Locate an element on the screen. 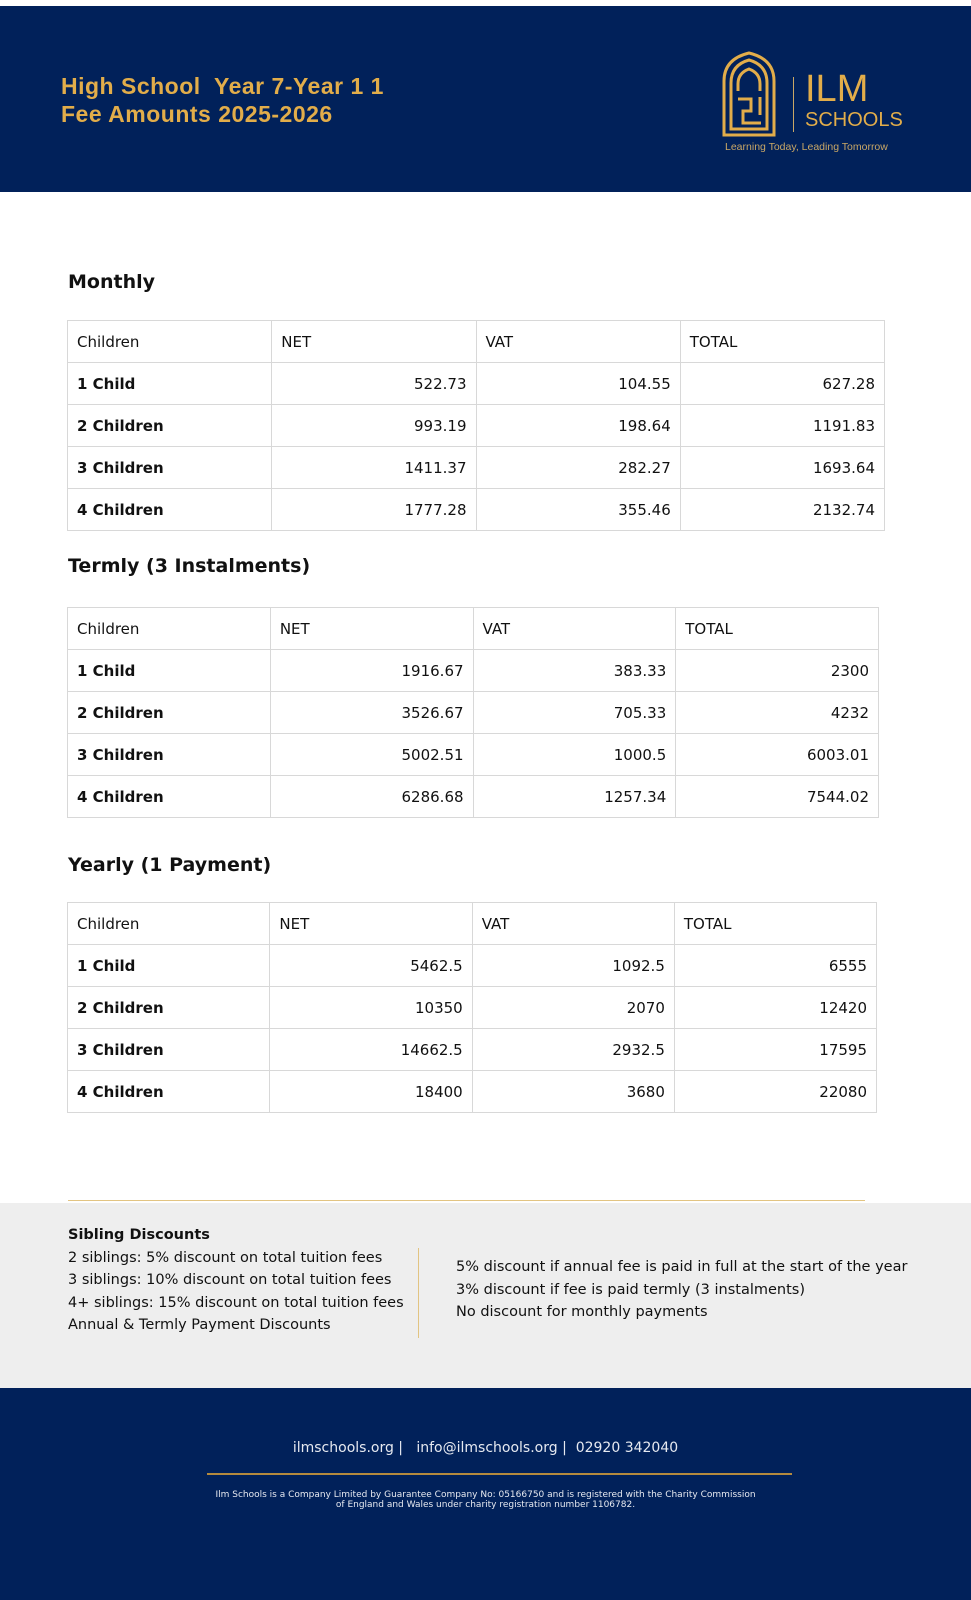 The width and height of the screenshot is (971, 1600). table-cell: 6555 is located at coordinates (775, 965).